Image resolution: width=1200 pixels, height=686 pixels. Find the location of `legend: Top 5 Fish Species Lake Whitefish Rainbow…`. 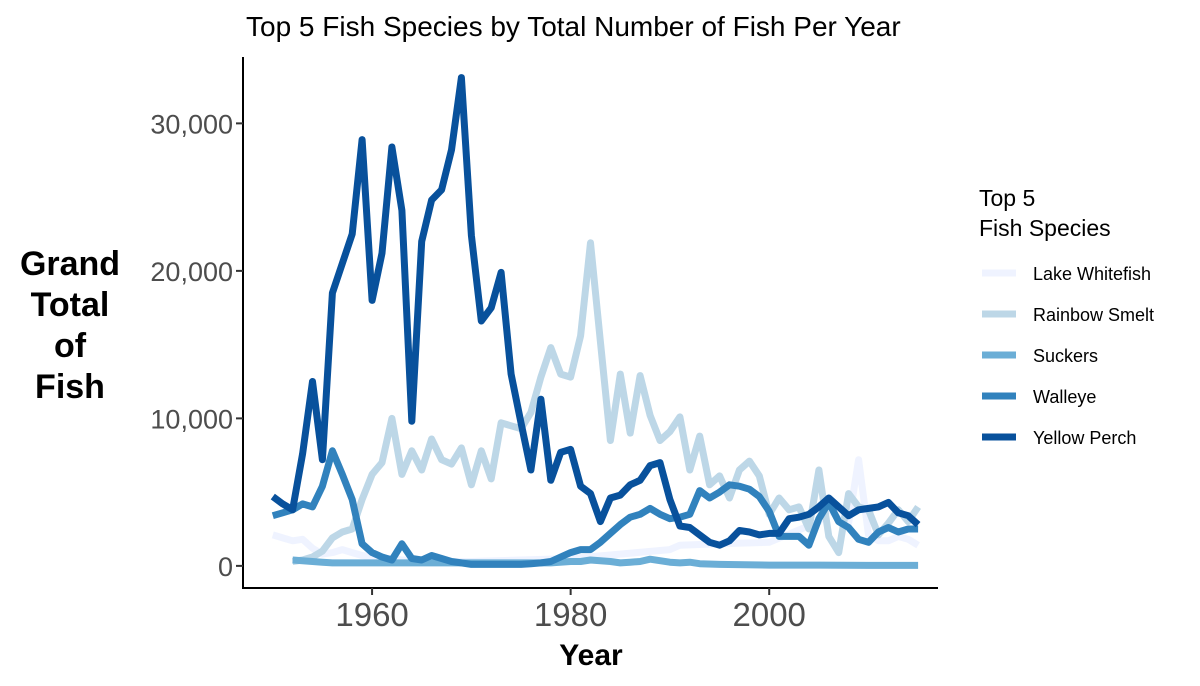

legend: Top 5 Fish Species Lake Whitefish Rainbow… is located at coordinates (1066, 316).